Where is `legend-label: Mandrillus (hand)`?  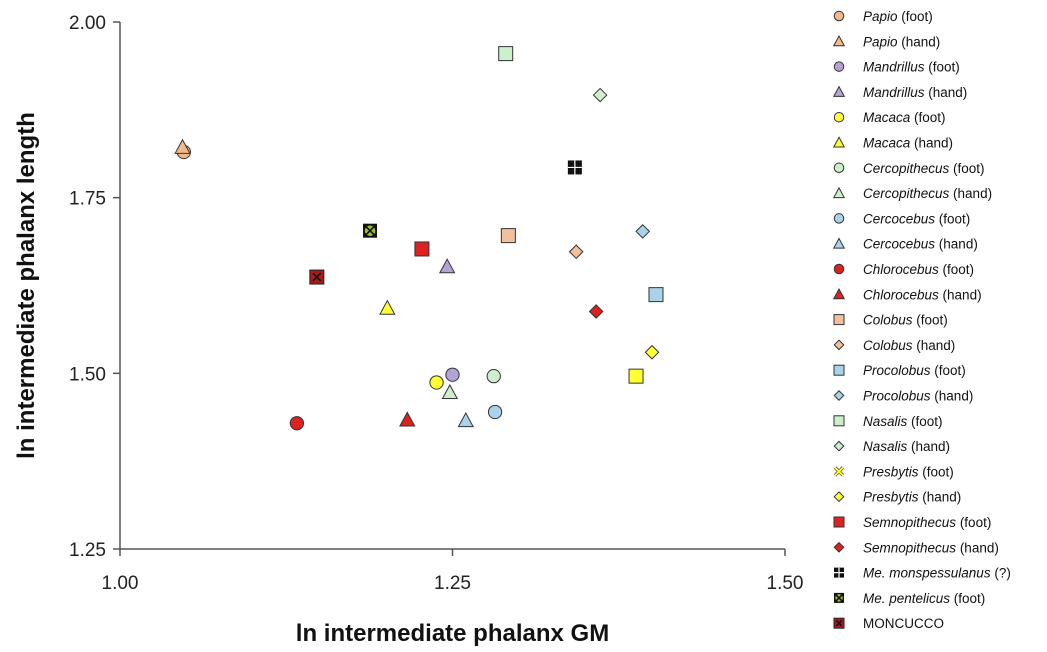 legend-label: Mandrillus (hand) is located at coordinates (915, 92).